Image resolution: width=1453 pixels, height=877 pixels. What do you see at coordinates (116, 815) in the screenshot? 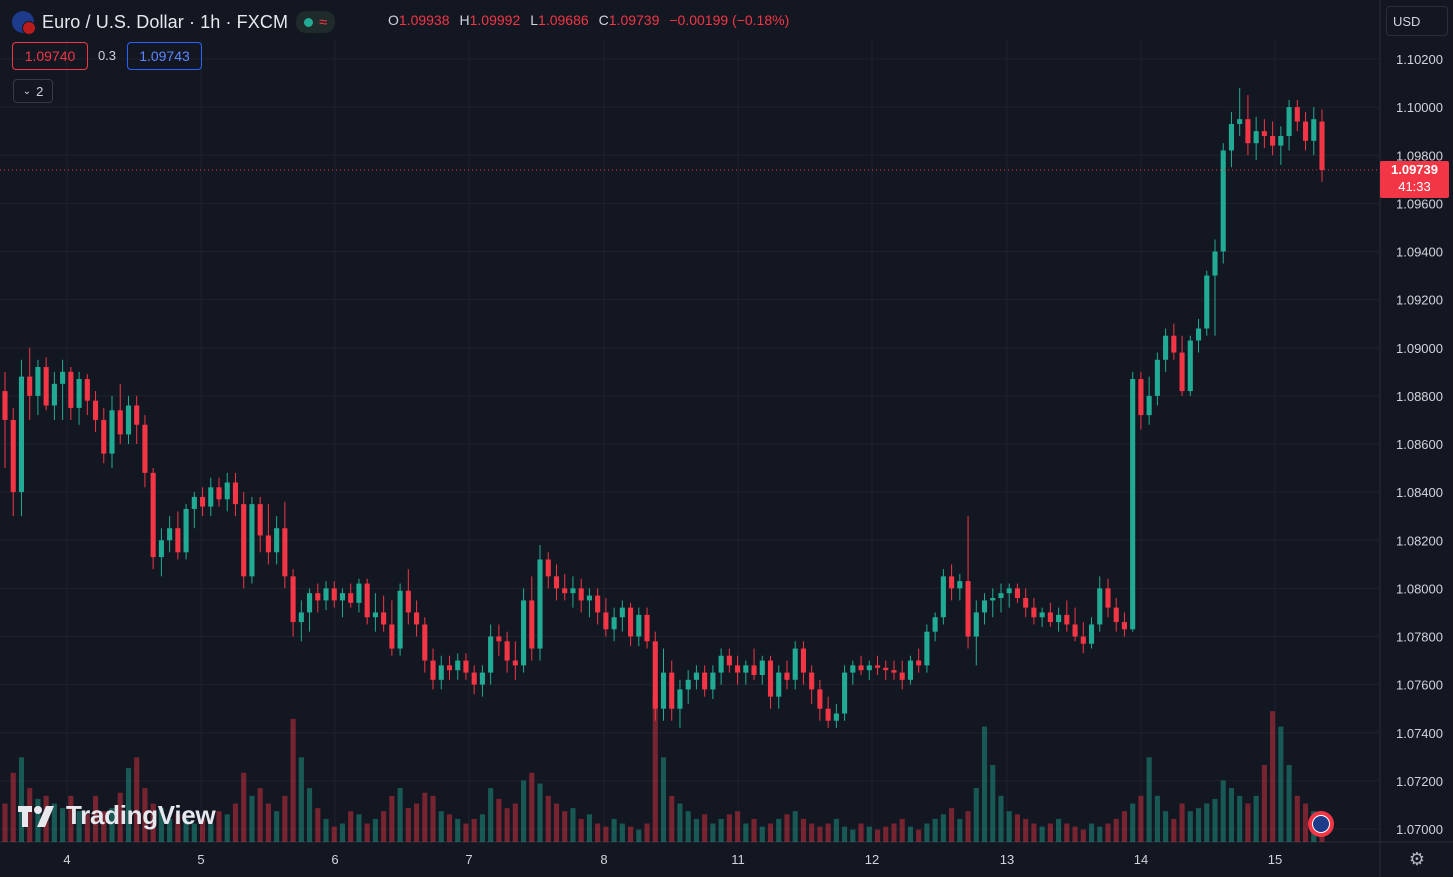
I see `tradingview-logo: TradingView` at bounding box center [116, 815].